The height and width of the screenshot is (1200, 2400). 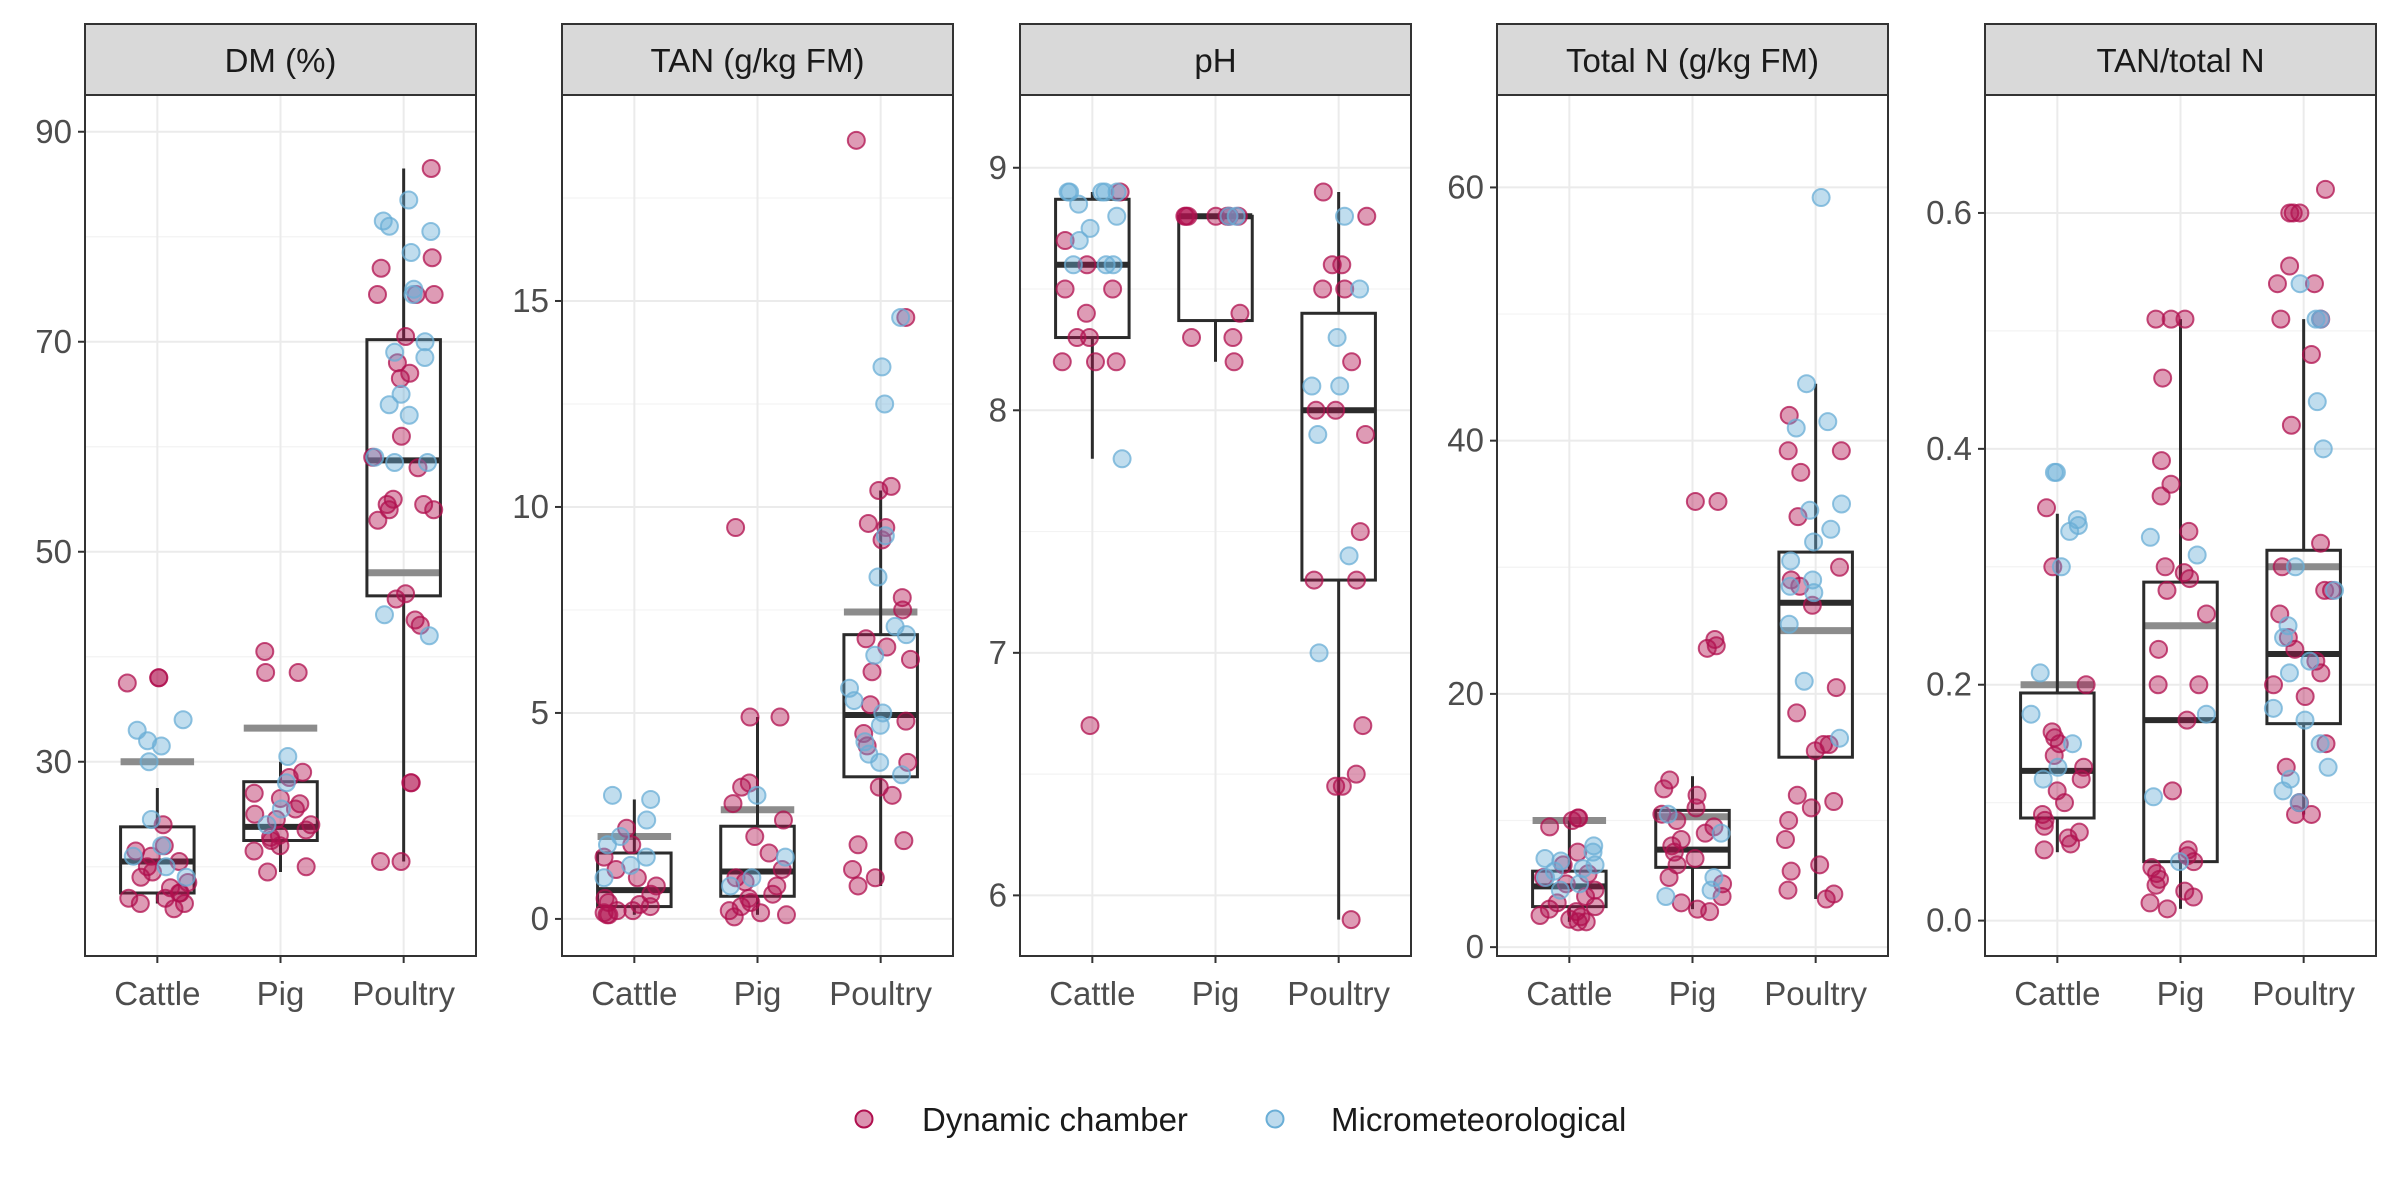 What do you see at coordinates (998, 409) in the screenshot?
I see `y-tick-label: 8` at bounding box center [998, 409].